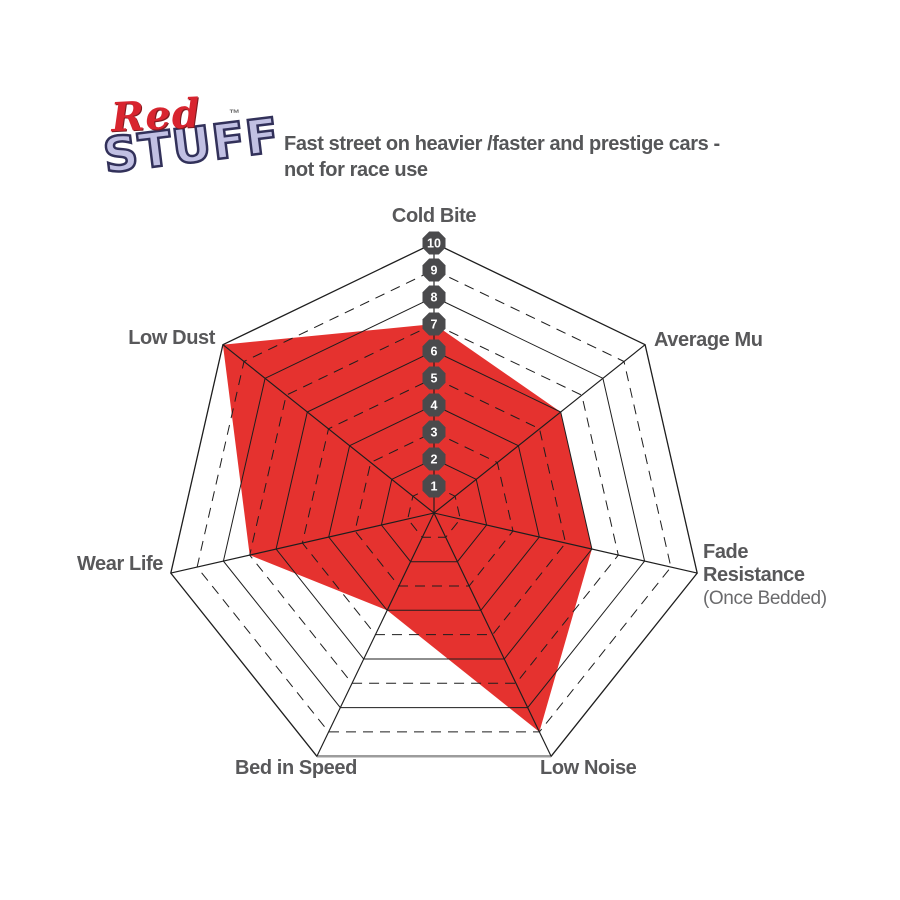 The image size is (900, 900). I want to click on axis-label-low-noise: Low Noise, so click(588, 768).